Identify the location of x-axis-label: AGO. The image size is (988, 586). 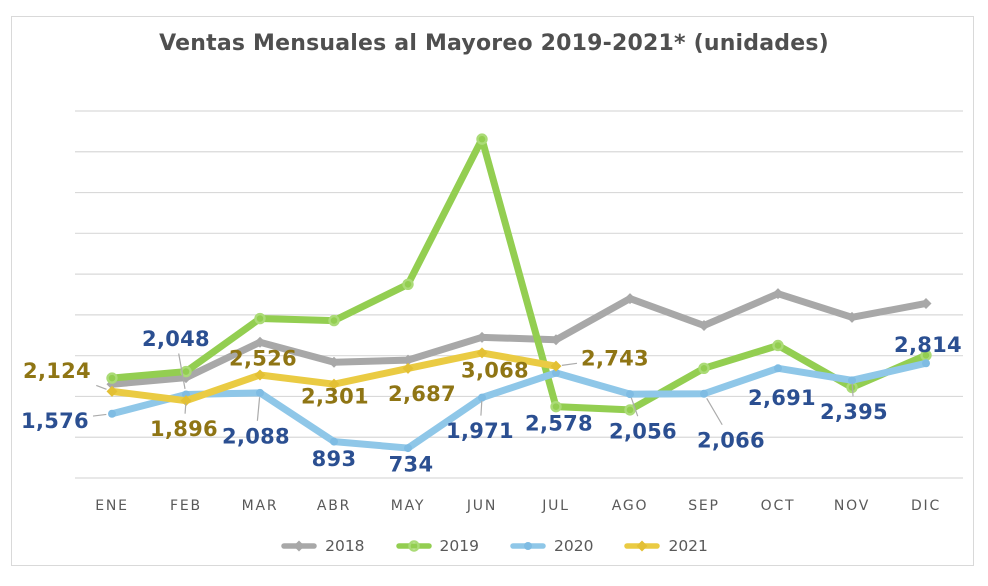
(630, 506).